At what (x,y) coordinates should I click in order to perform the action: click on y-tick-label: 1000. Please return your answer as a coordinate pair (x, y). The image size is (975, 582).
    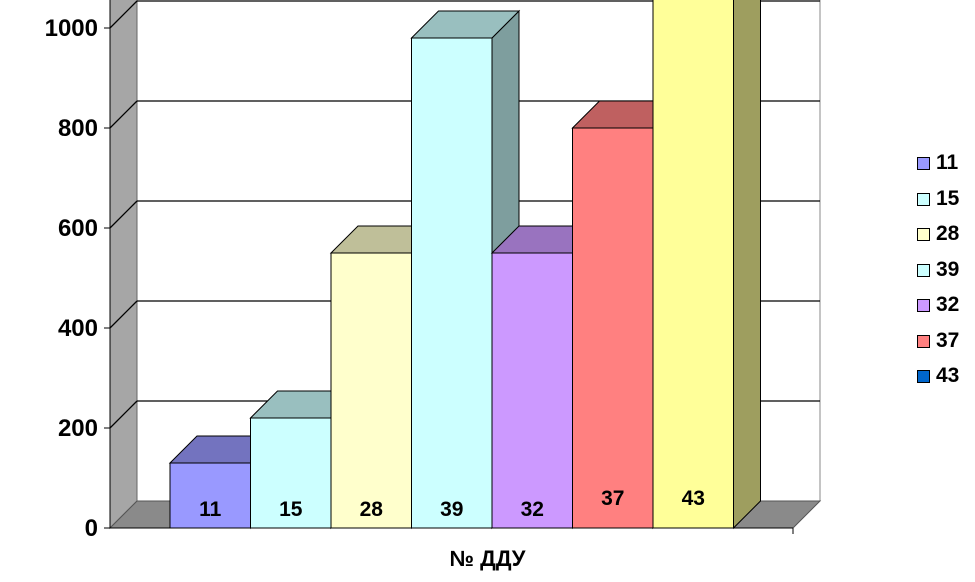
    Looking at the image, I should click on (71, 28).